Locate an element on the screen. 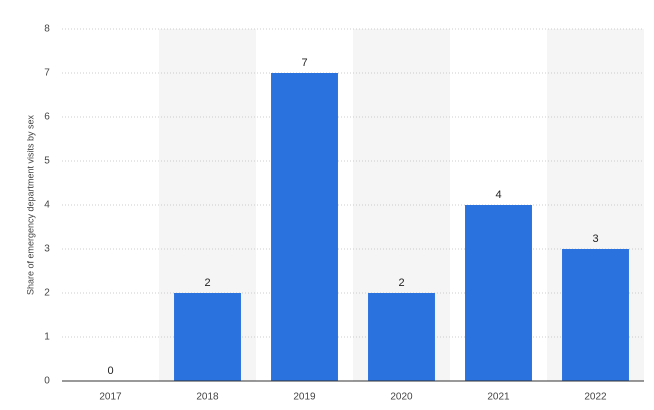  y-tick-label: 6 is located at coordinates (47, 117).